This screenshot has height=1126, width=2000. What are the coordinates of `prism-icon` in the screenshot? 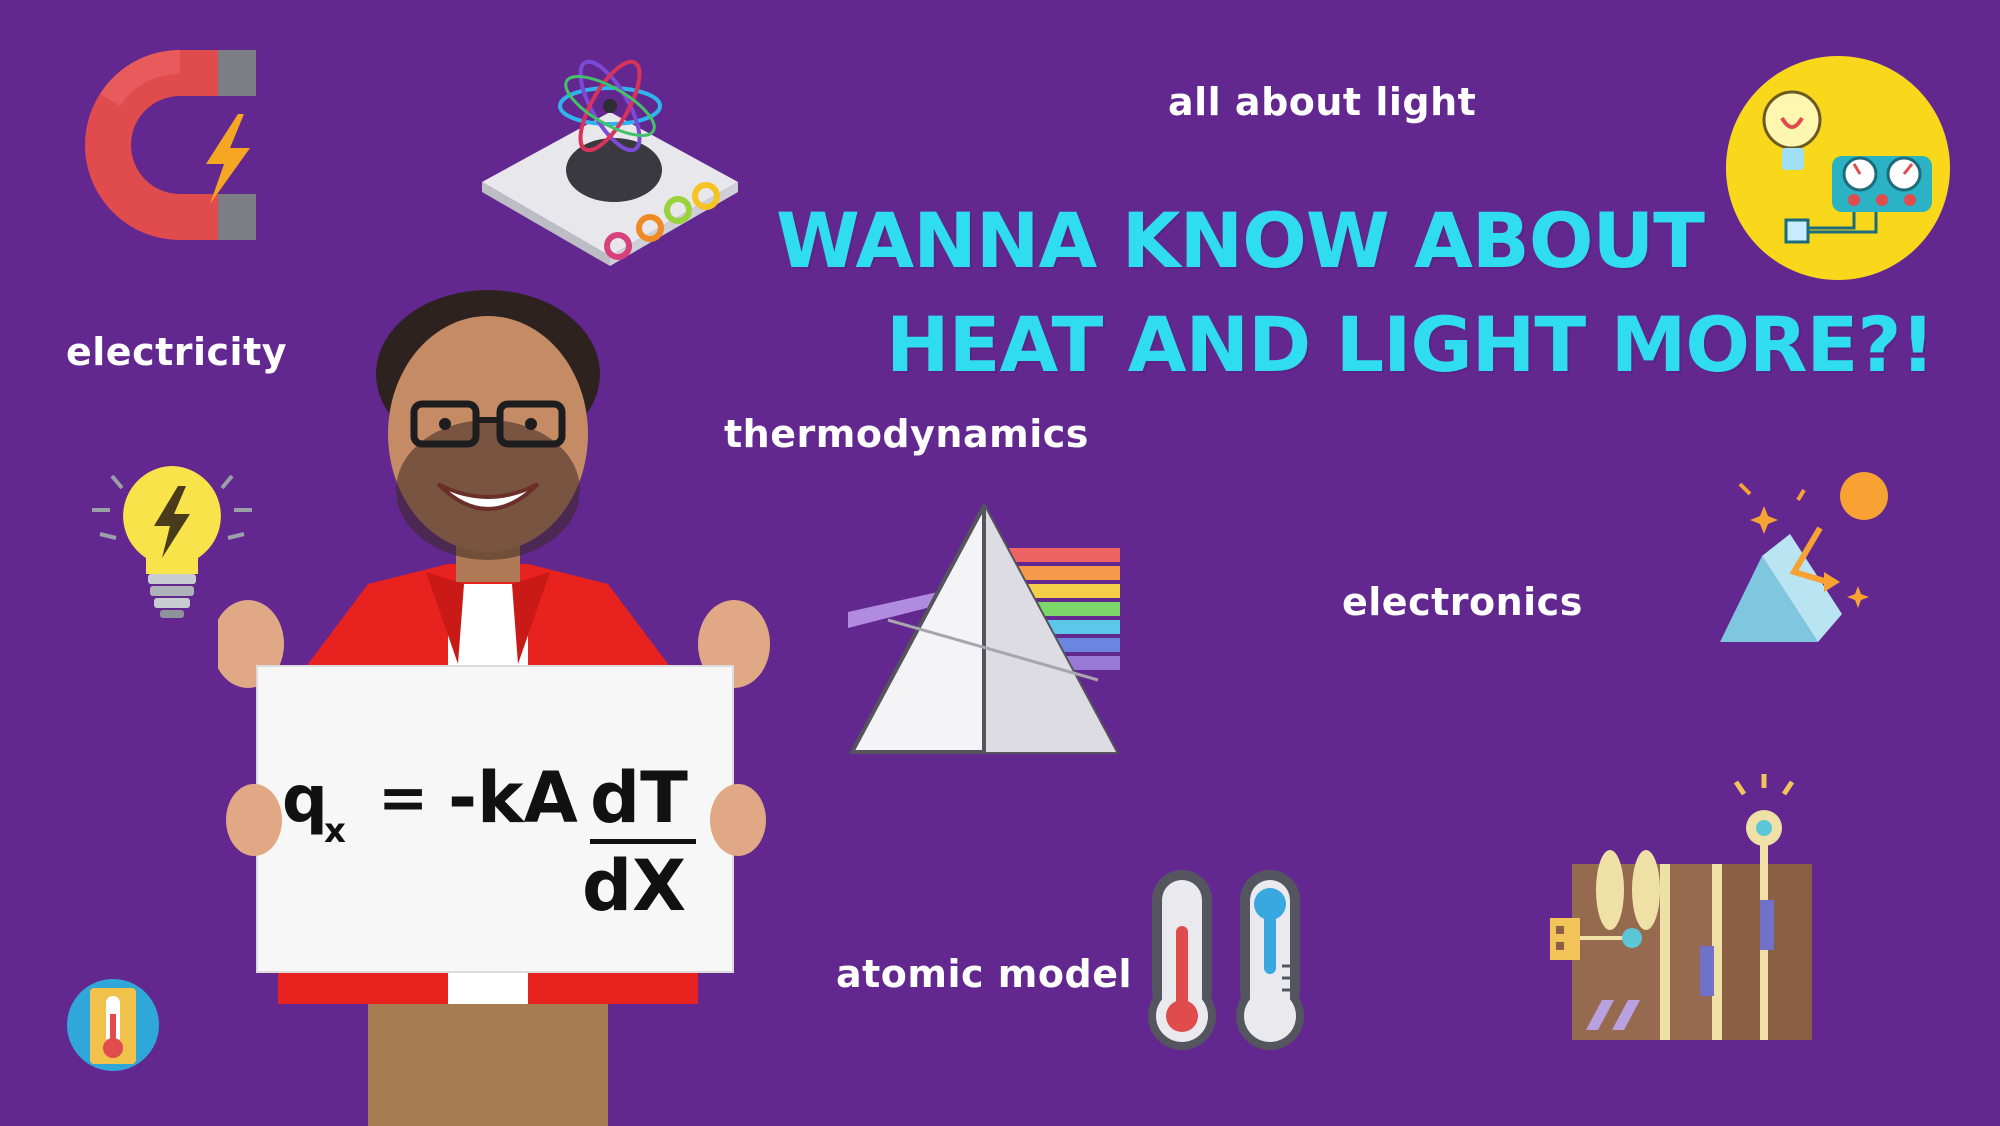 It's located at (984, 627).